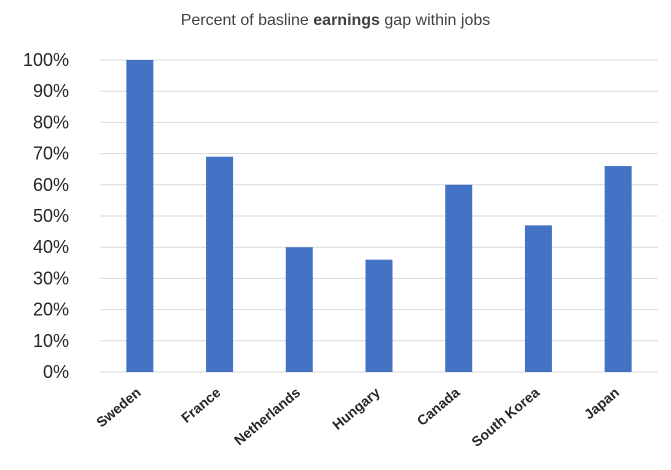 The width and height of the screenshot is (671, 470). What do you see at coordinates (379, 315) in the screenshot?
I see `bar-hungary` at bounding box center [379, 315].